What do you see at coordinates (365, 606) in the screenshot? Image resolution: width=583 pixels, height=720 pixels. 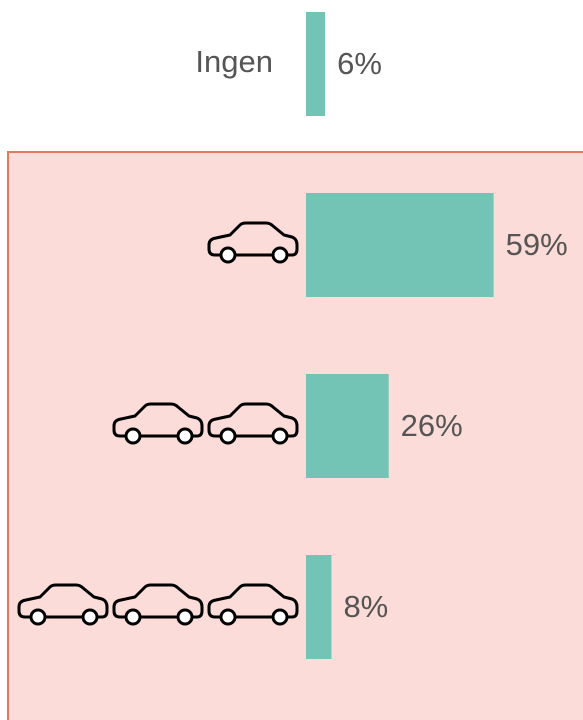 I see `value-label: 8%` at bounding box center [365, 606].